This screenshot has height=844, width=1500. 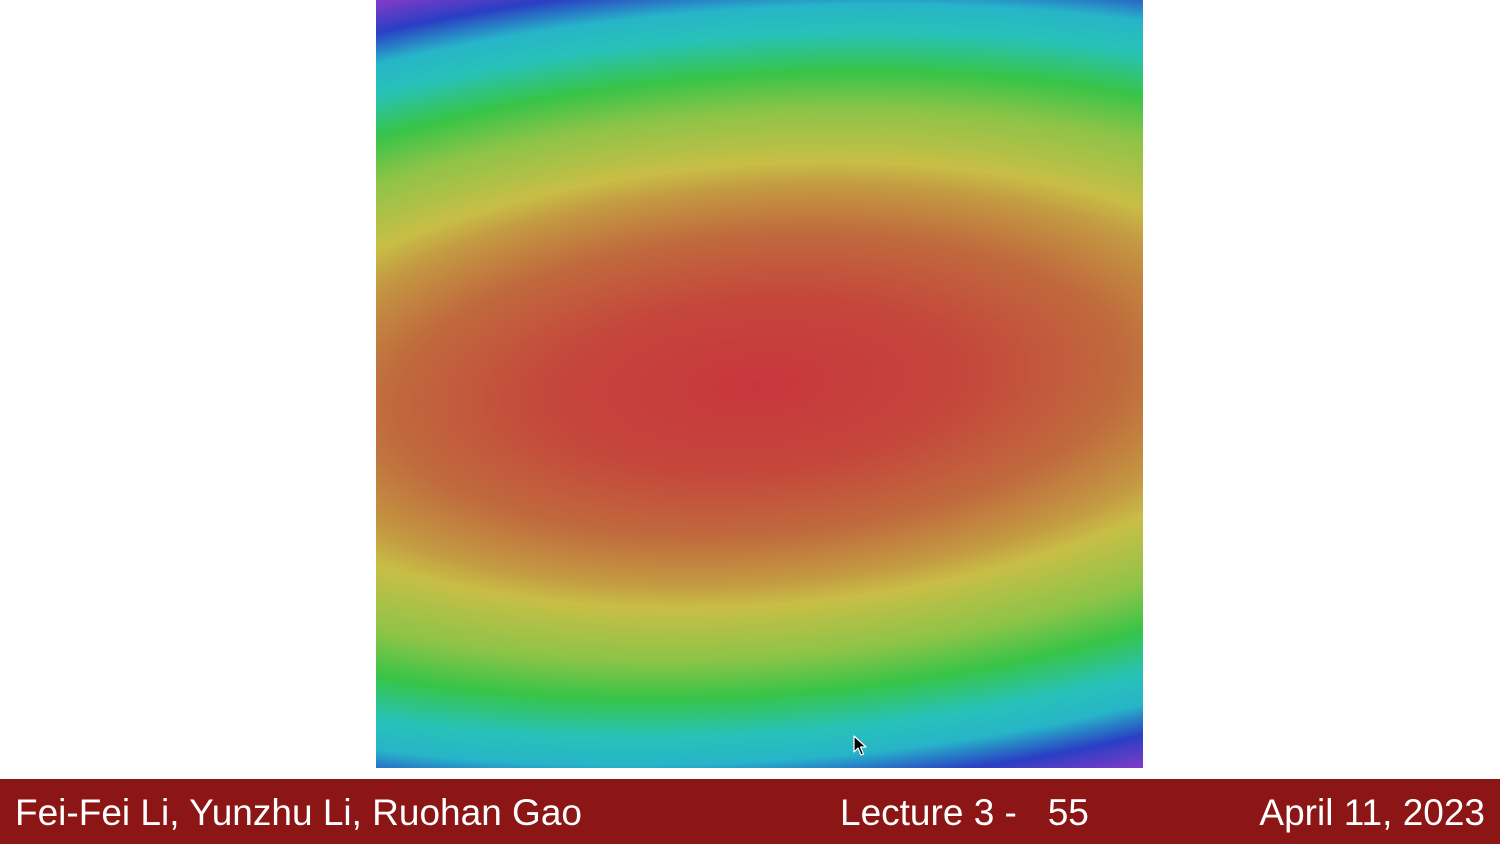 What do you see at coordinates (860, 746) in the screenshot?
I see `mouse-pointer-icon` at bounding box center [860, 746].